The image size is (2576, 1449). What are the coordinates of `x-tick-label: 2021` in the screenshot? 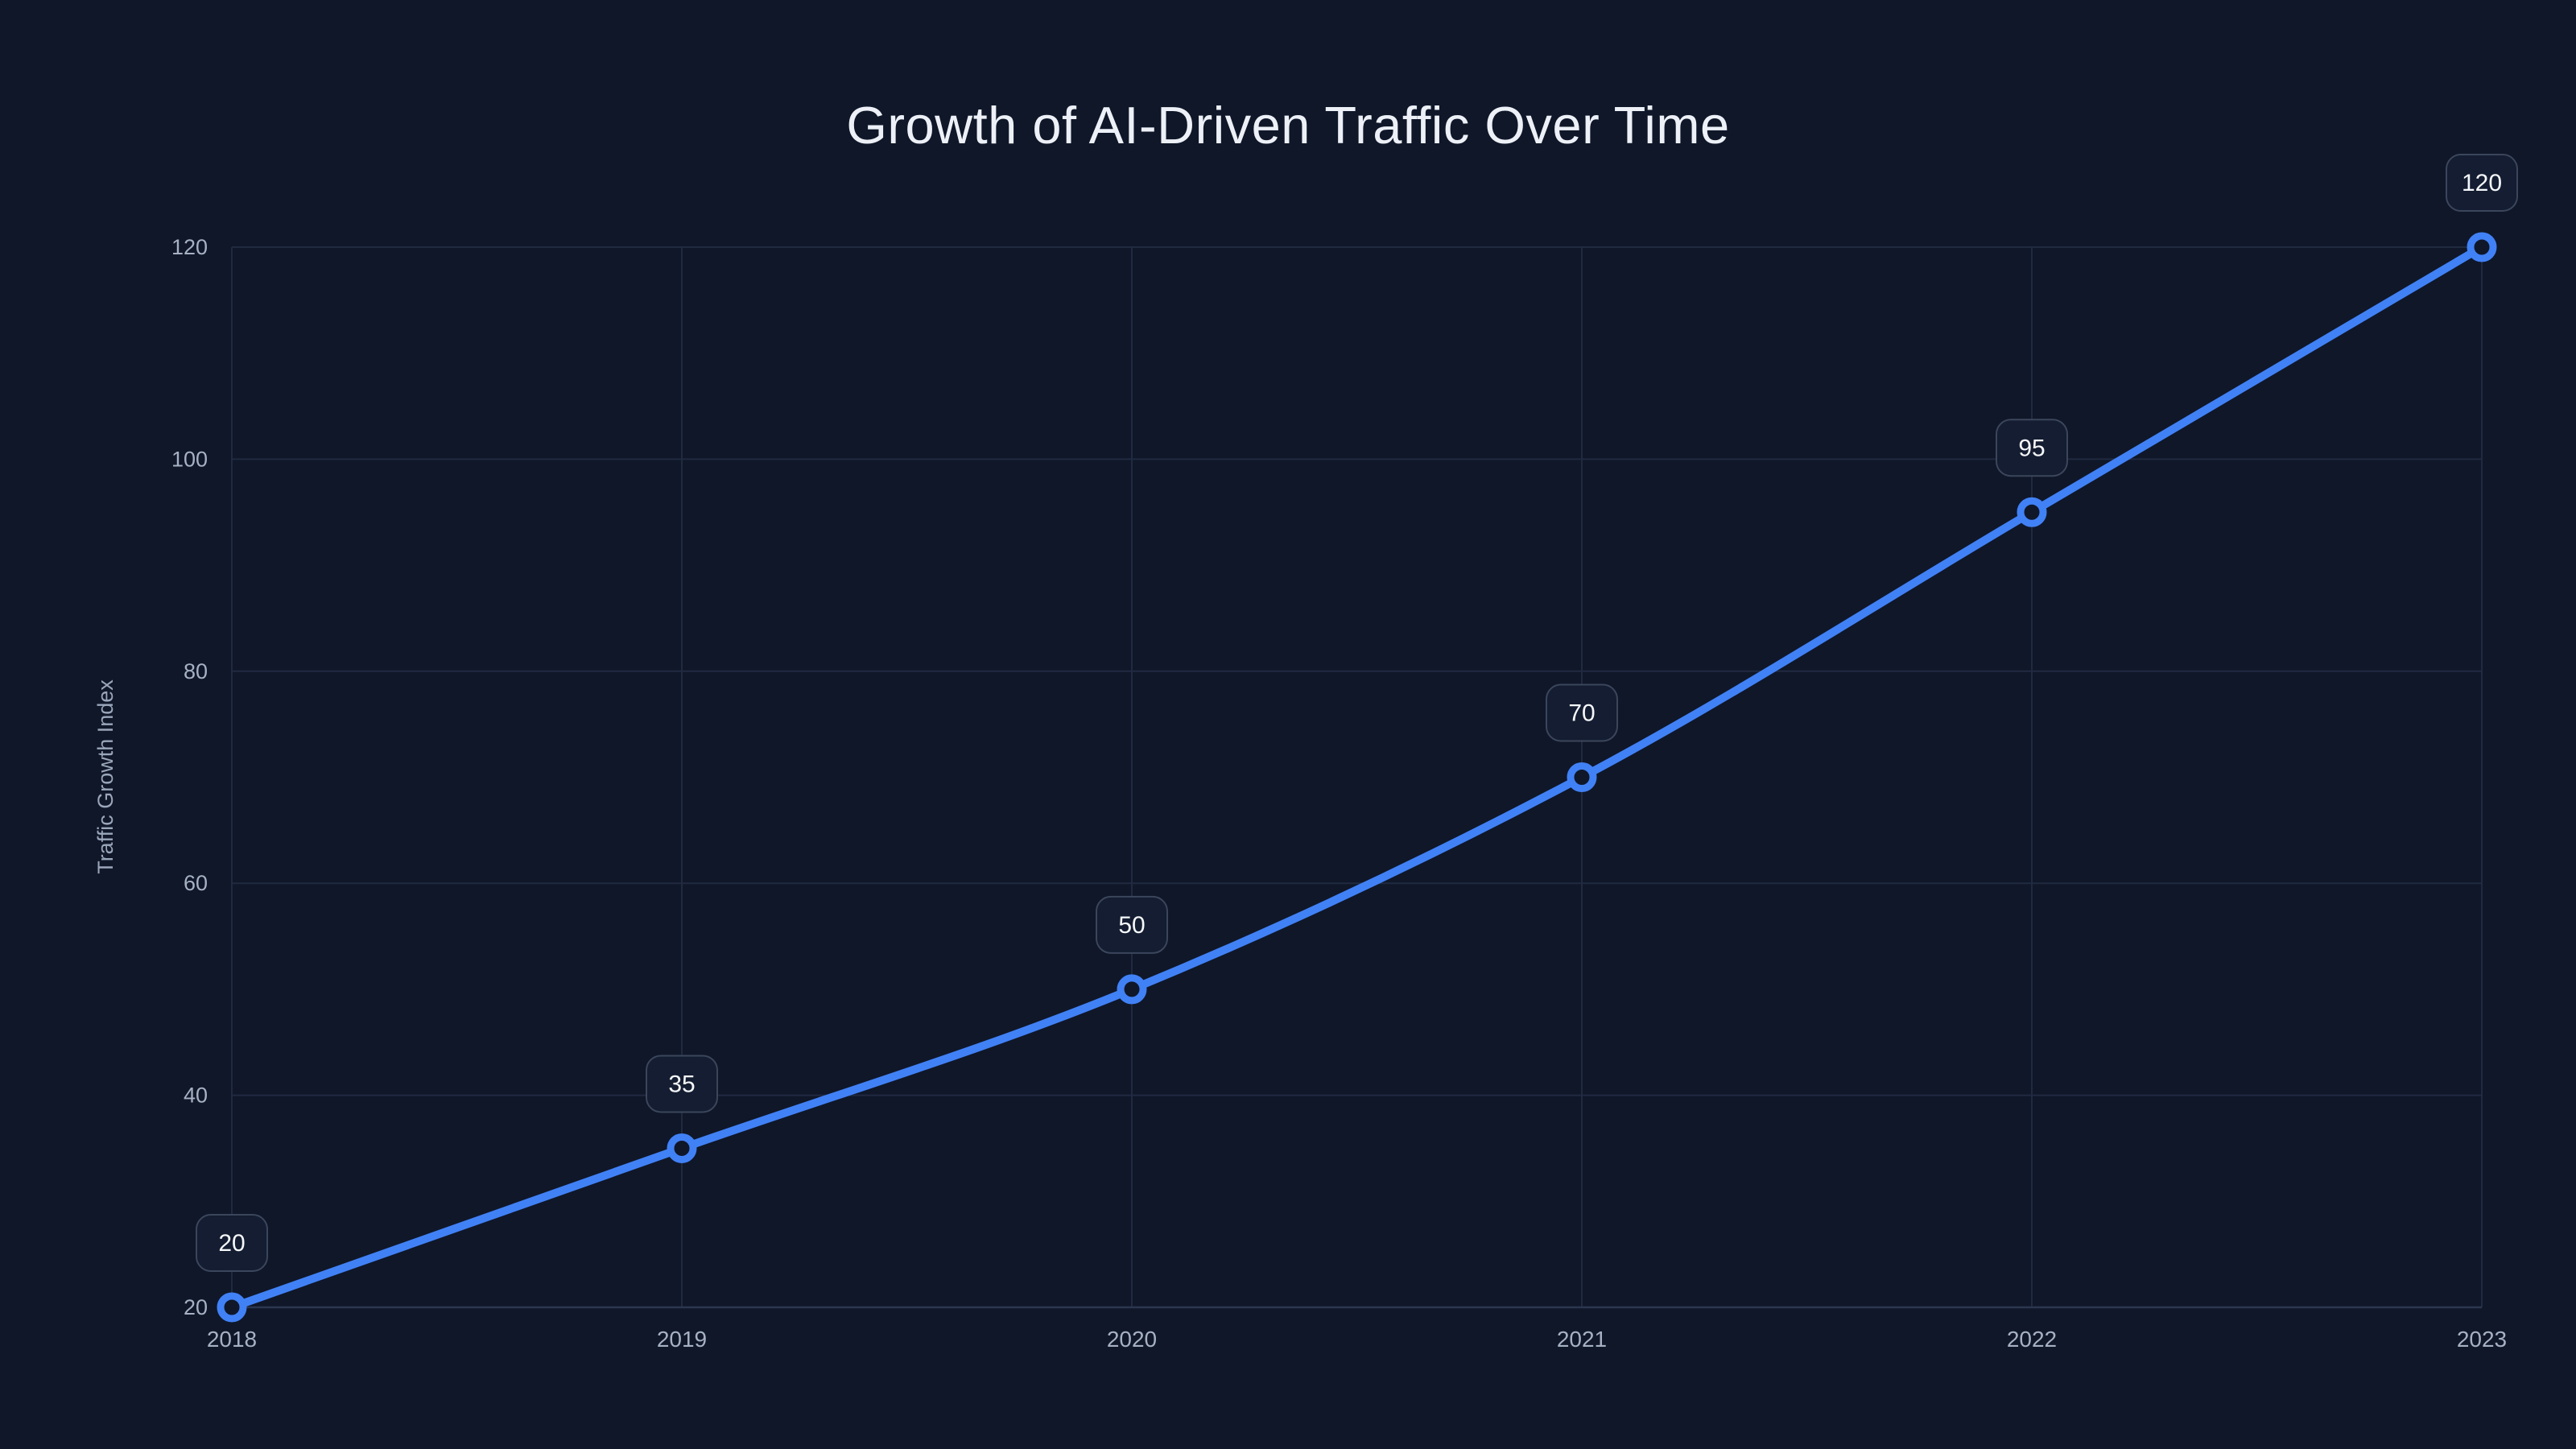 It's located at (1582, 1339).